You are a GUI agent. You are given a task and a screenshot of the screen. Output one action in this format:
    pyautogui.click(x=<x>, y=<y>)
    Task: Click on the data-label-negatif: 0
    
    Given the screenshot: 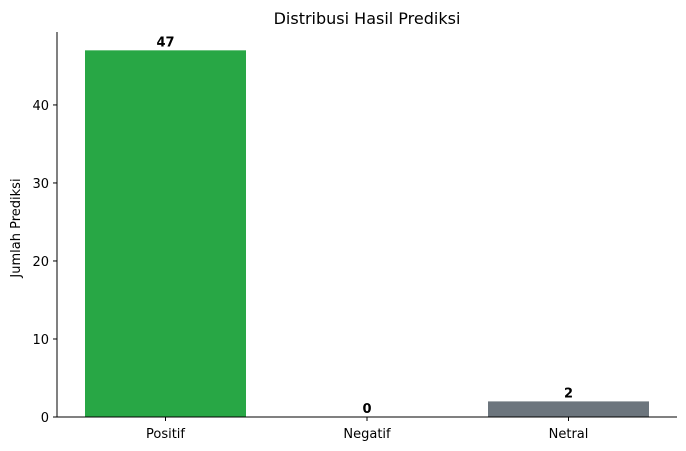 What is the action you would take?
    pyautogui.click(x=366, y=409)
    